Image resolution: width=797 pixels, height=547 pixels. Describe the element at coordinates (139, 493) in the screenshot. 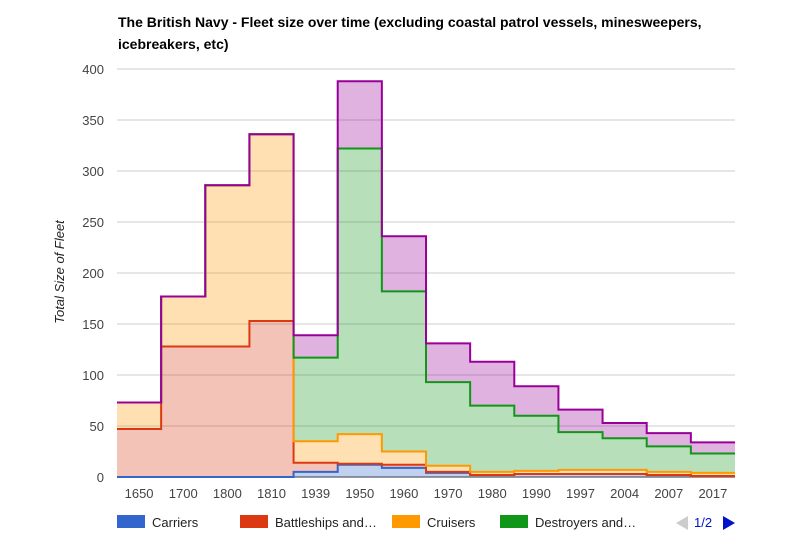

I see `x-tick-label: 1650` at that location.